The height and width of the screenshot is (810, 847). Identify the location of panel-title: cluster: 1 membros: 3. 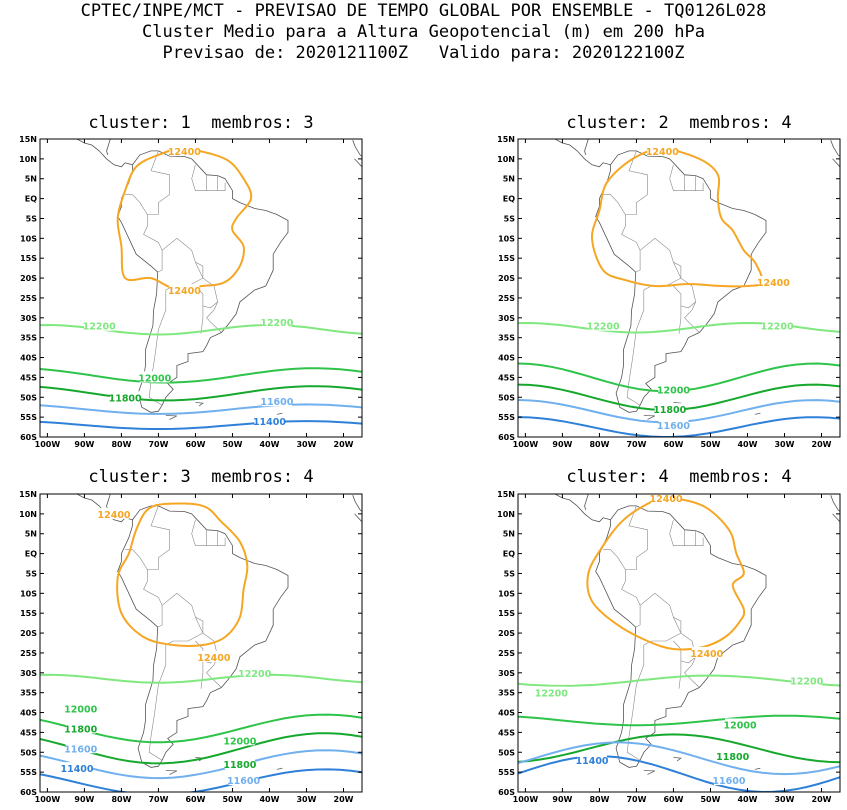
(201, 123).